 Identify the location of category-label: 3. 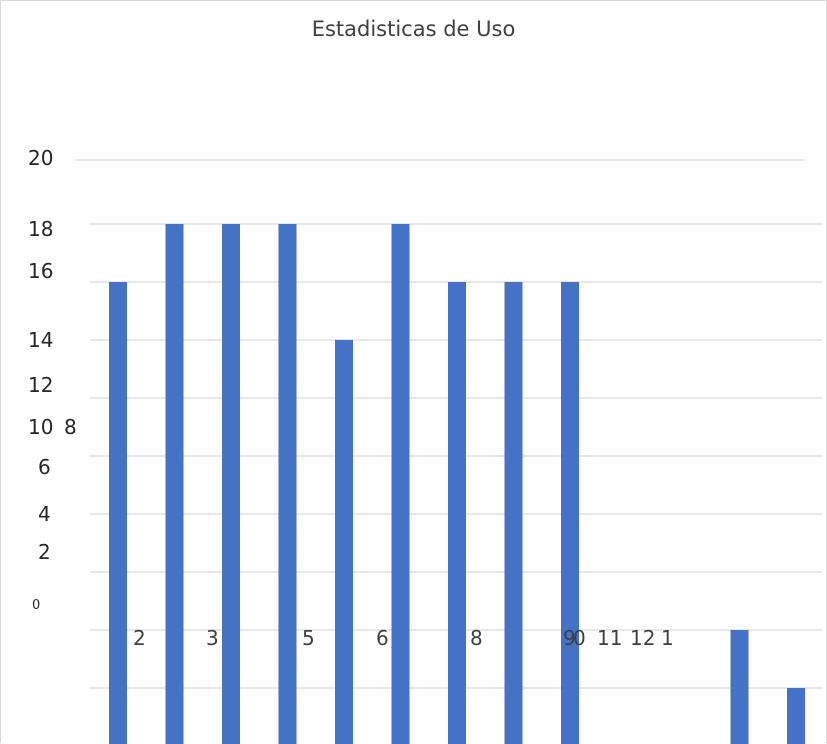
(212, 638).